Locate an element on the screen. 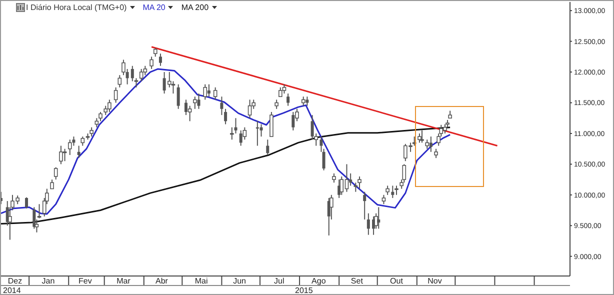 The height and width of the screenshot is (295, 614). text: 2014 is located at coordinates (12, 290).